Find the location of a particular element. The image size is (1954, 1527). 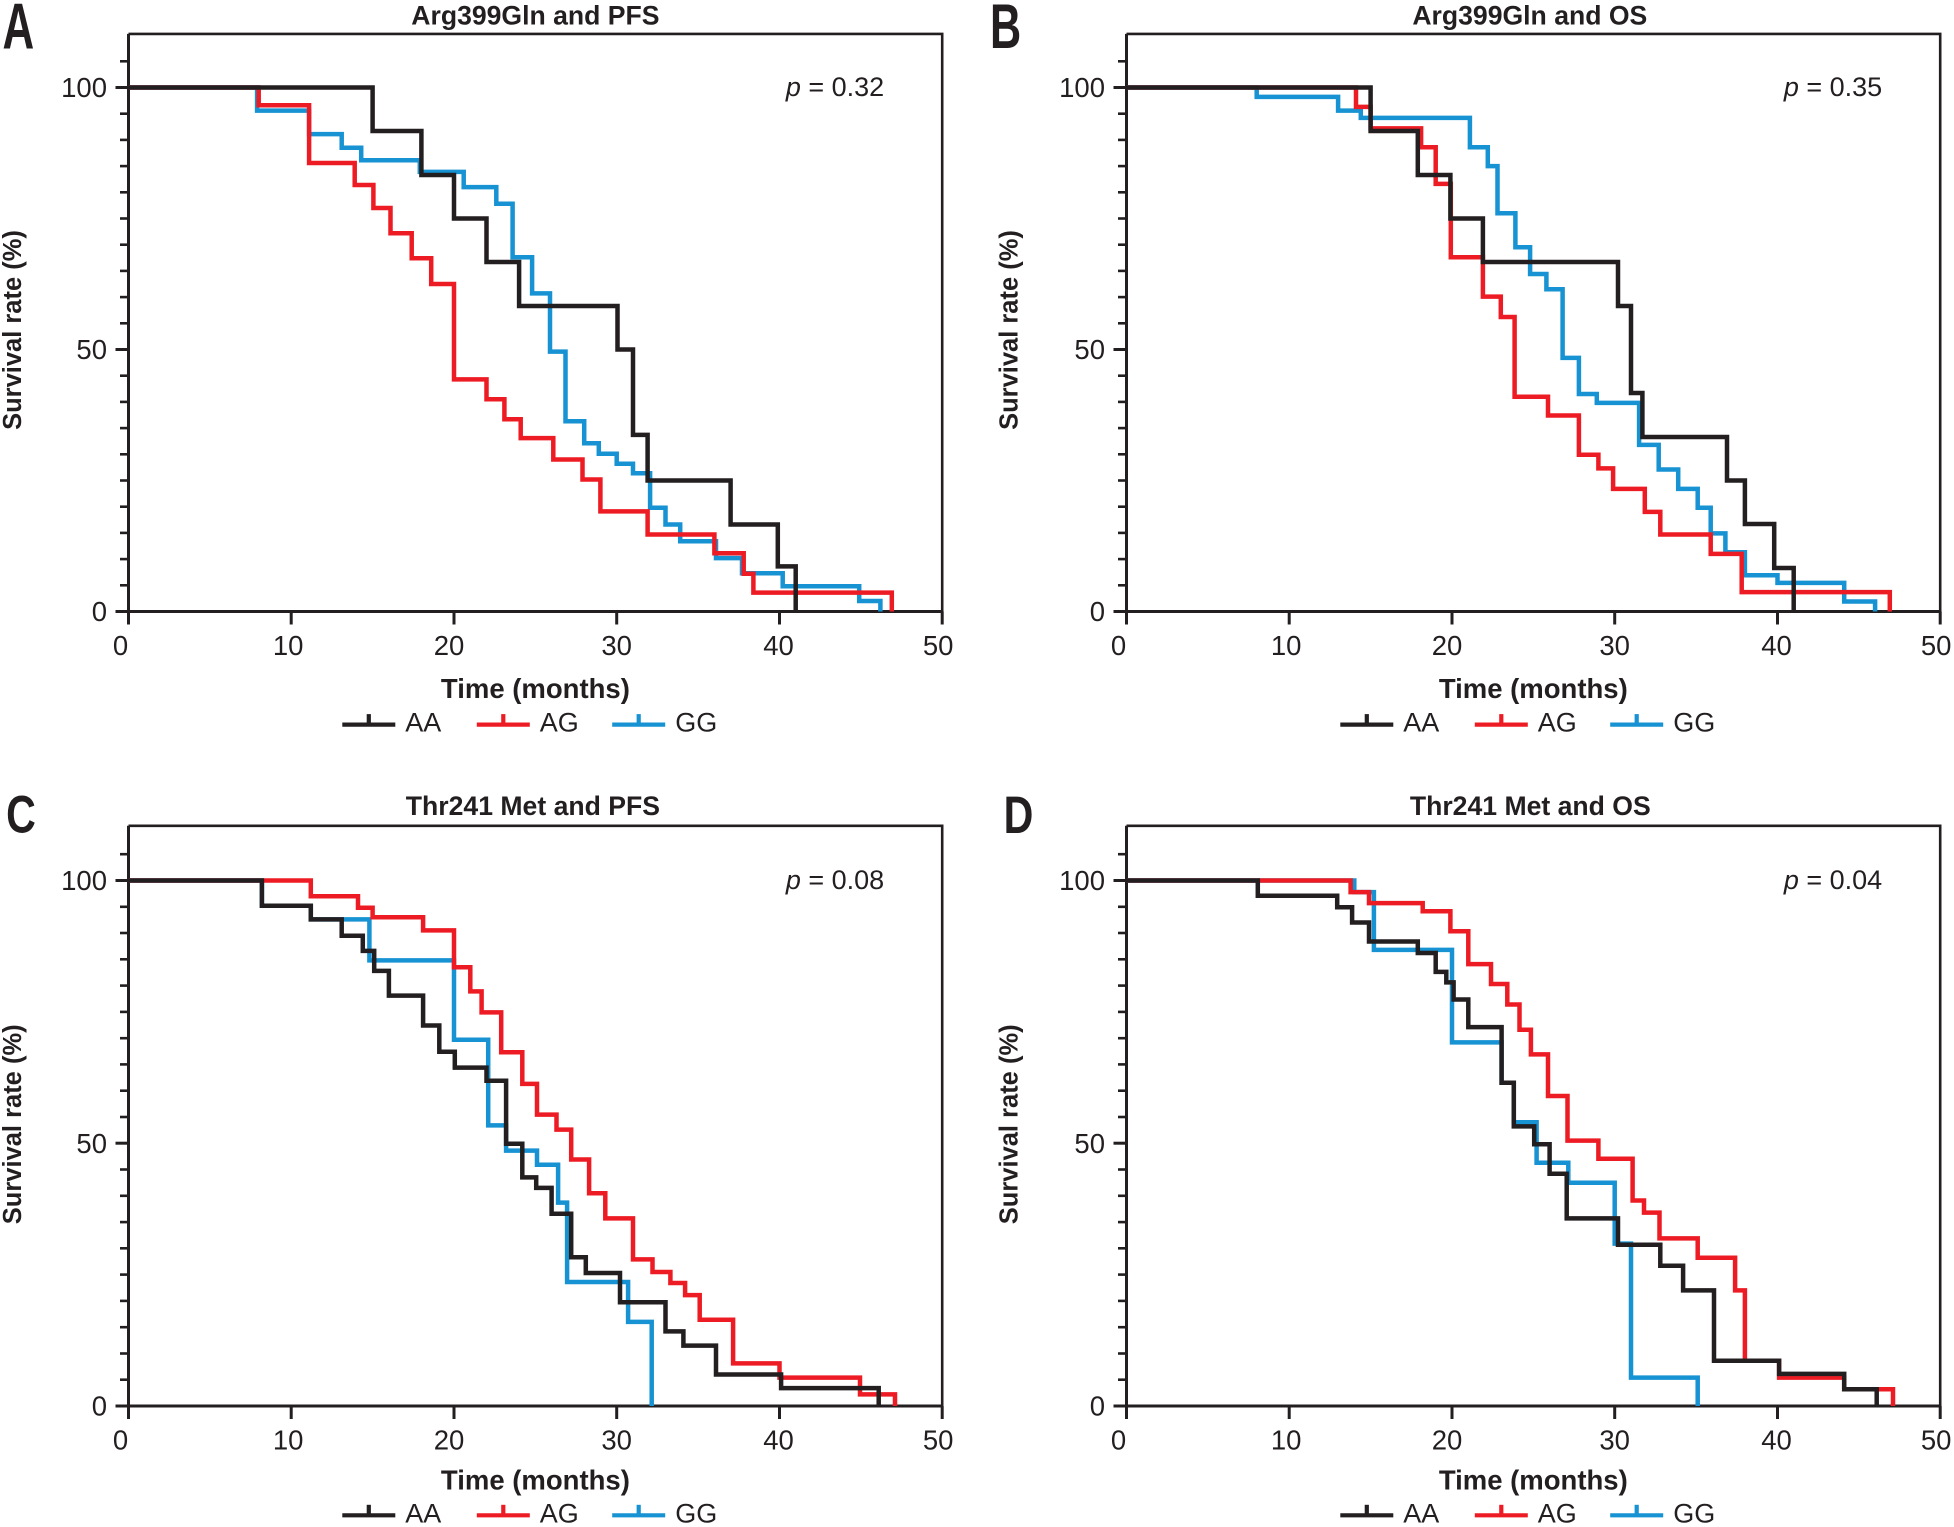

svg-text: p = 0.32 is located at coordinates (834, 87).